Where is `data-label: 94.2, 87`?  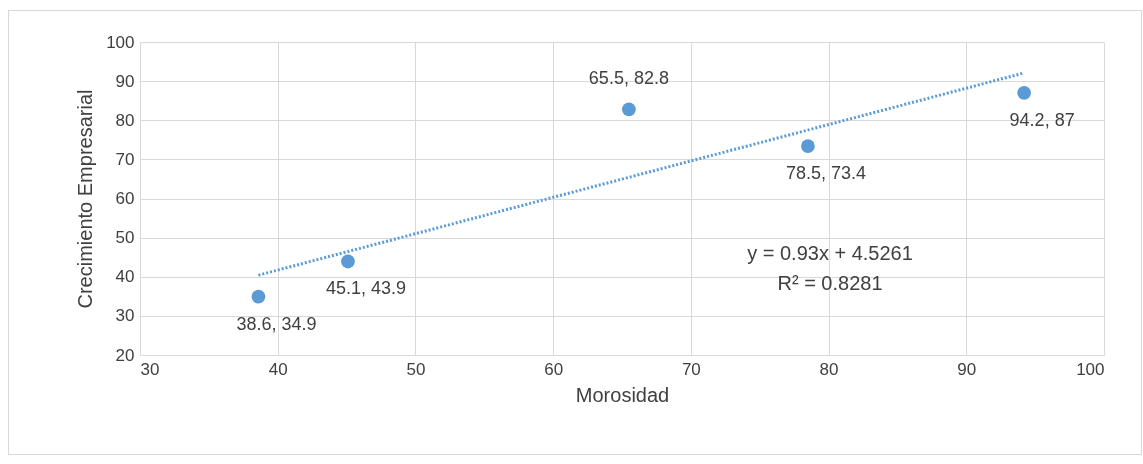 data-label: 94.2, 87 is located at coordinates (1042, 119).